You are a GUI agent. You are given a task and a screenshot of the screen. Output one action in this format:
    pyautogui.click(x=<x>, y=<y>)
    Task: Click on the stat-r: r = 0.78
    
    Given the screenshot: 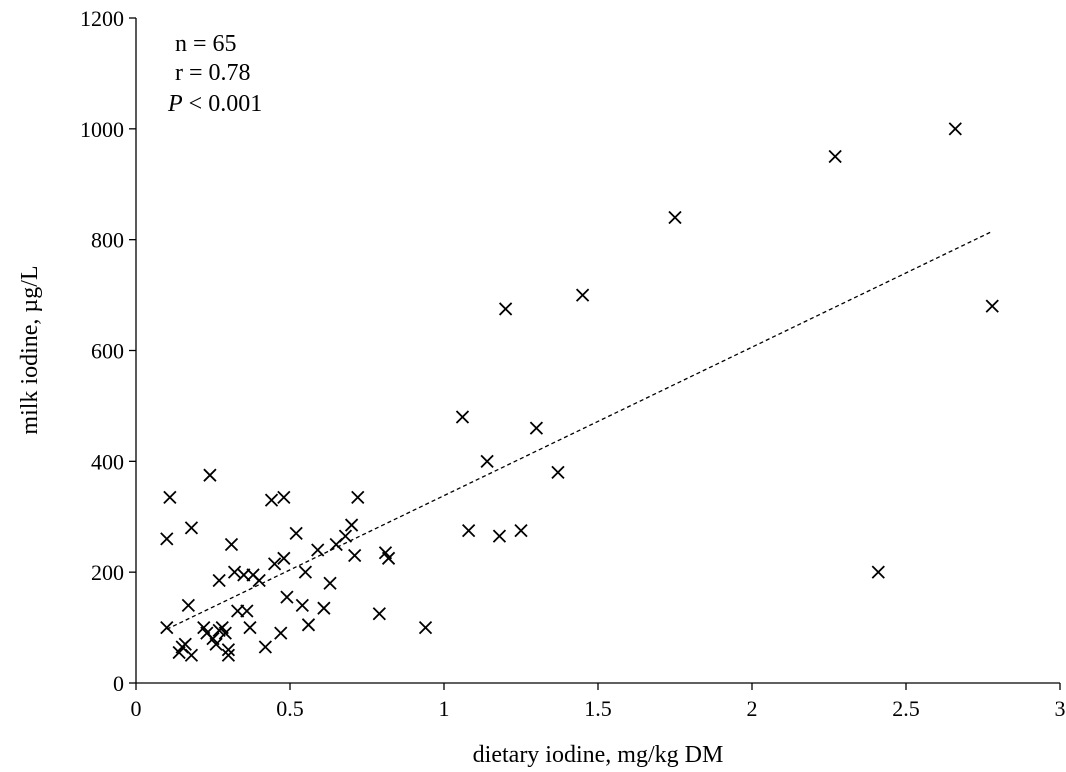 What is the action you would take?
    pyautogui.click(x=213, y=73)
    